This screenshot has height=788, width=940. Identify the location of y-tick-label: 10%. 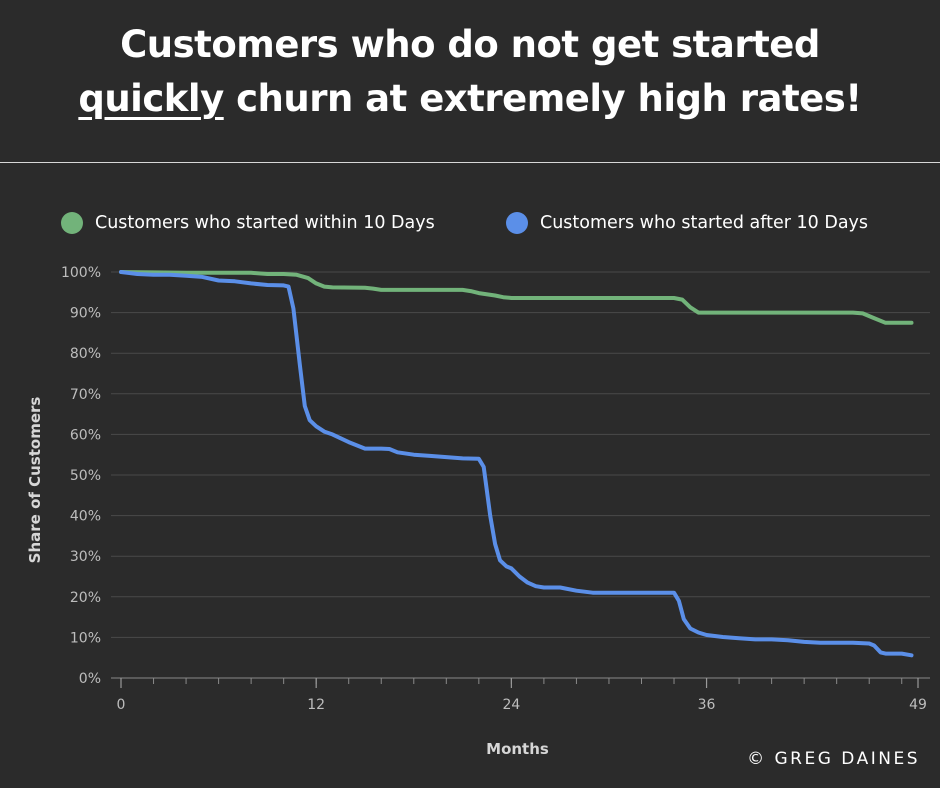
(85, 638).